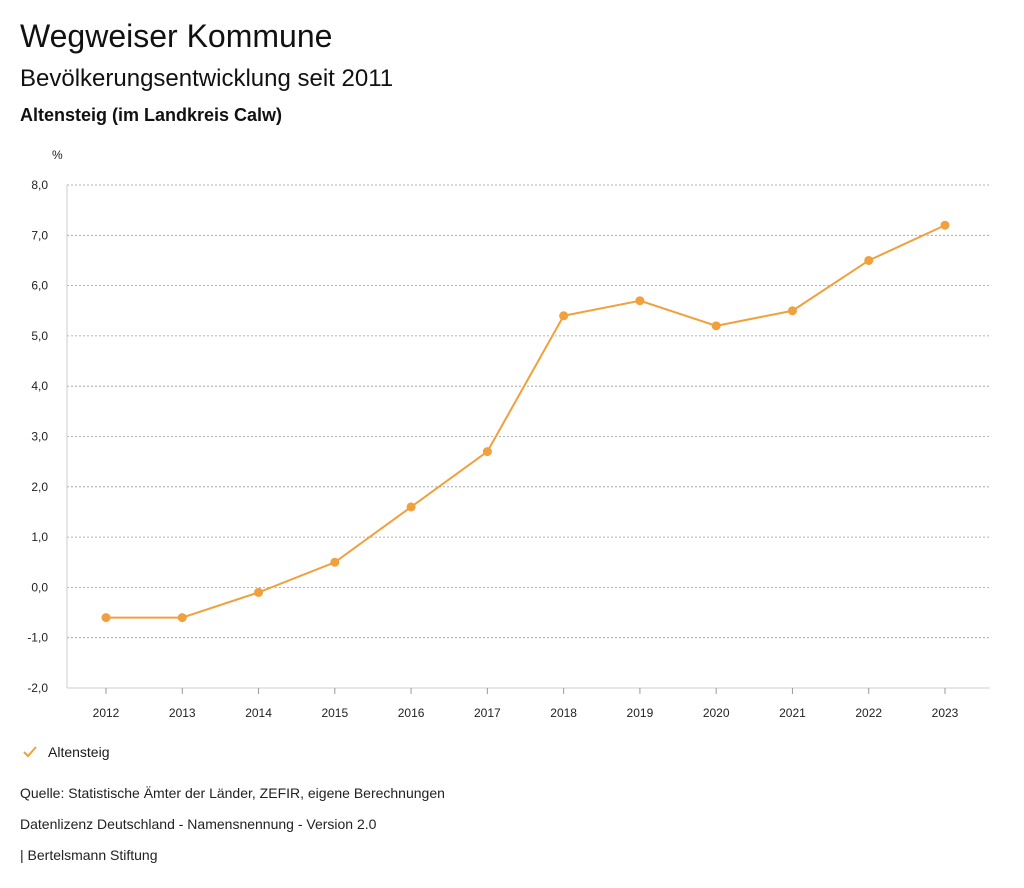 The height and width of the screenshot is (888, 1024). Describe the element at coordinates (411, 713) in the screenshot. I see `x-tick-label: 2016` at that location.